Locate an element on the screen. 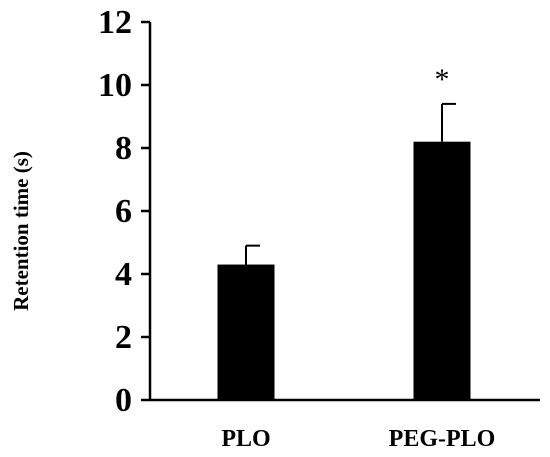 Image resolution: width=550 pixels, height=457 pixels. significance-marker: * is located at coordinates (442, 79).